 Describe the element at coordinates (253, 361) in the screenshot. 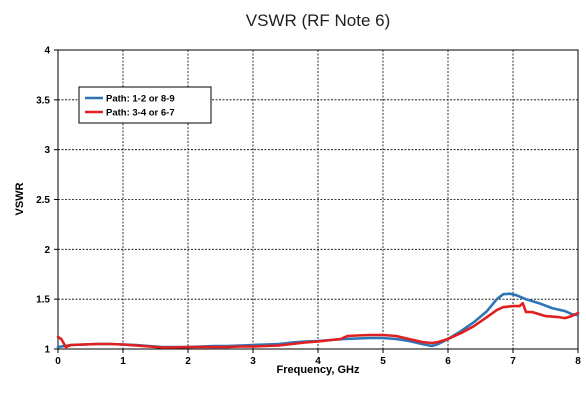

I see `x-tick-label: 3` at that location.